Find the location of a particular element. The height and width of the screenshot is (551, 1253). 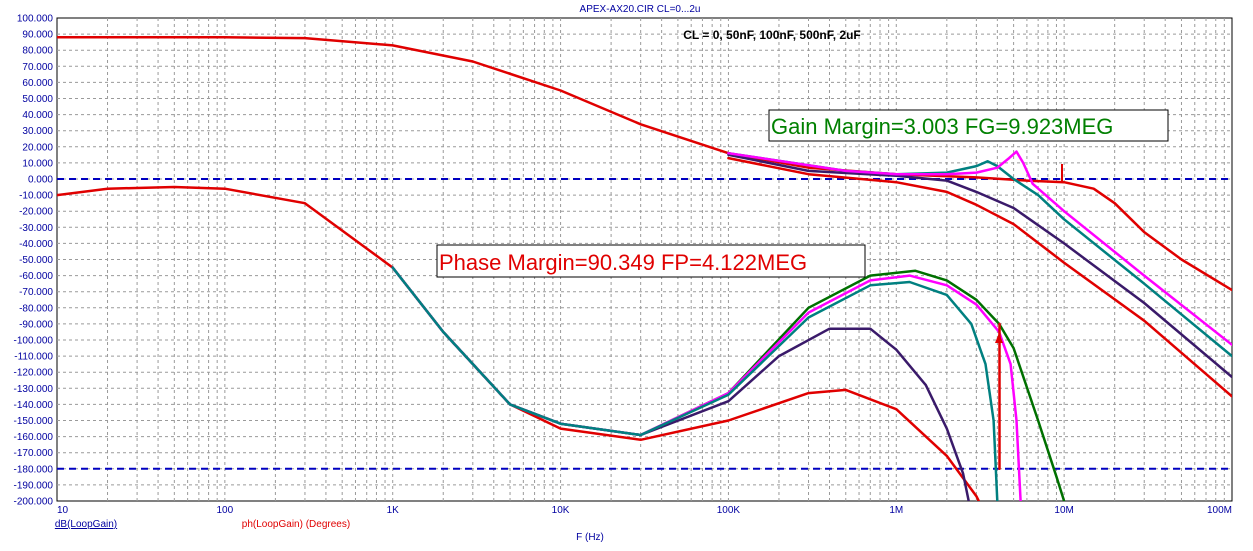

y-tick-label: -120.000 is located at coordinates (34, 373).